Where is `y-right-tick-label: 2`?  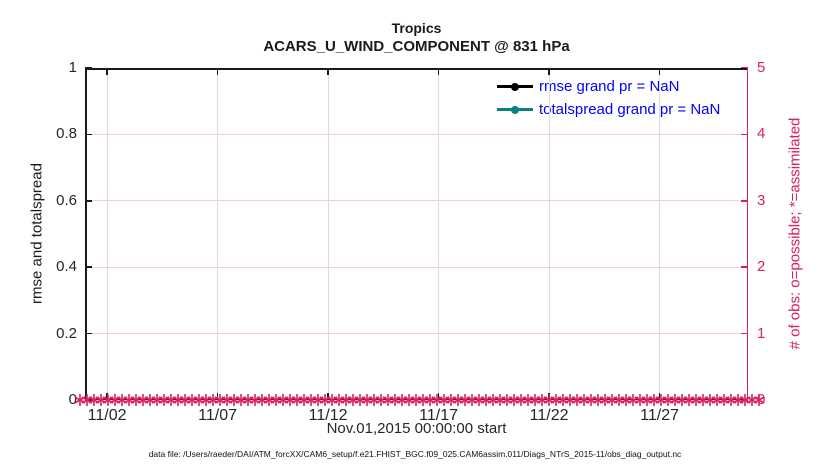
y-right-tick-label: 2 is located at coordinates (761, 267).